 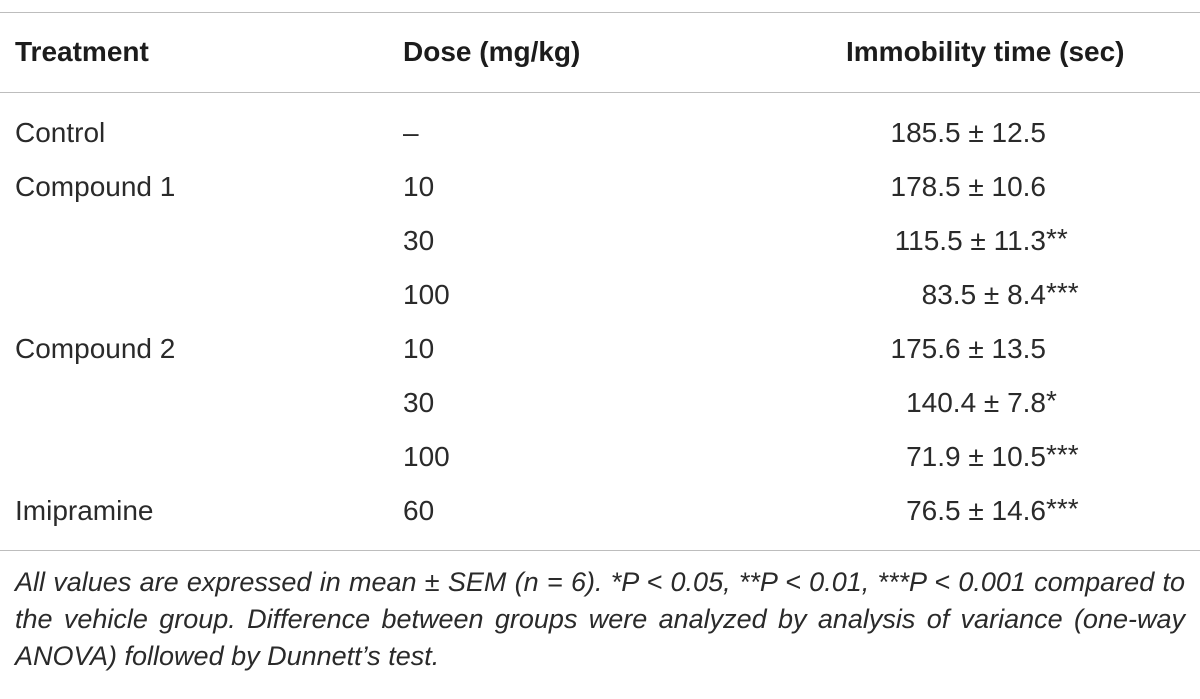 What do you see at coordinates (600, 250) in the screenshot?
I see `table-row: 30 115.5 ± 11.3 **` at bounding box center [600, 250].